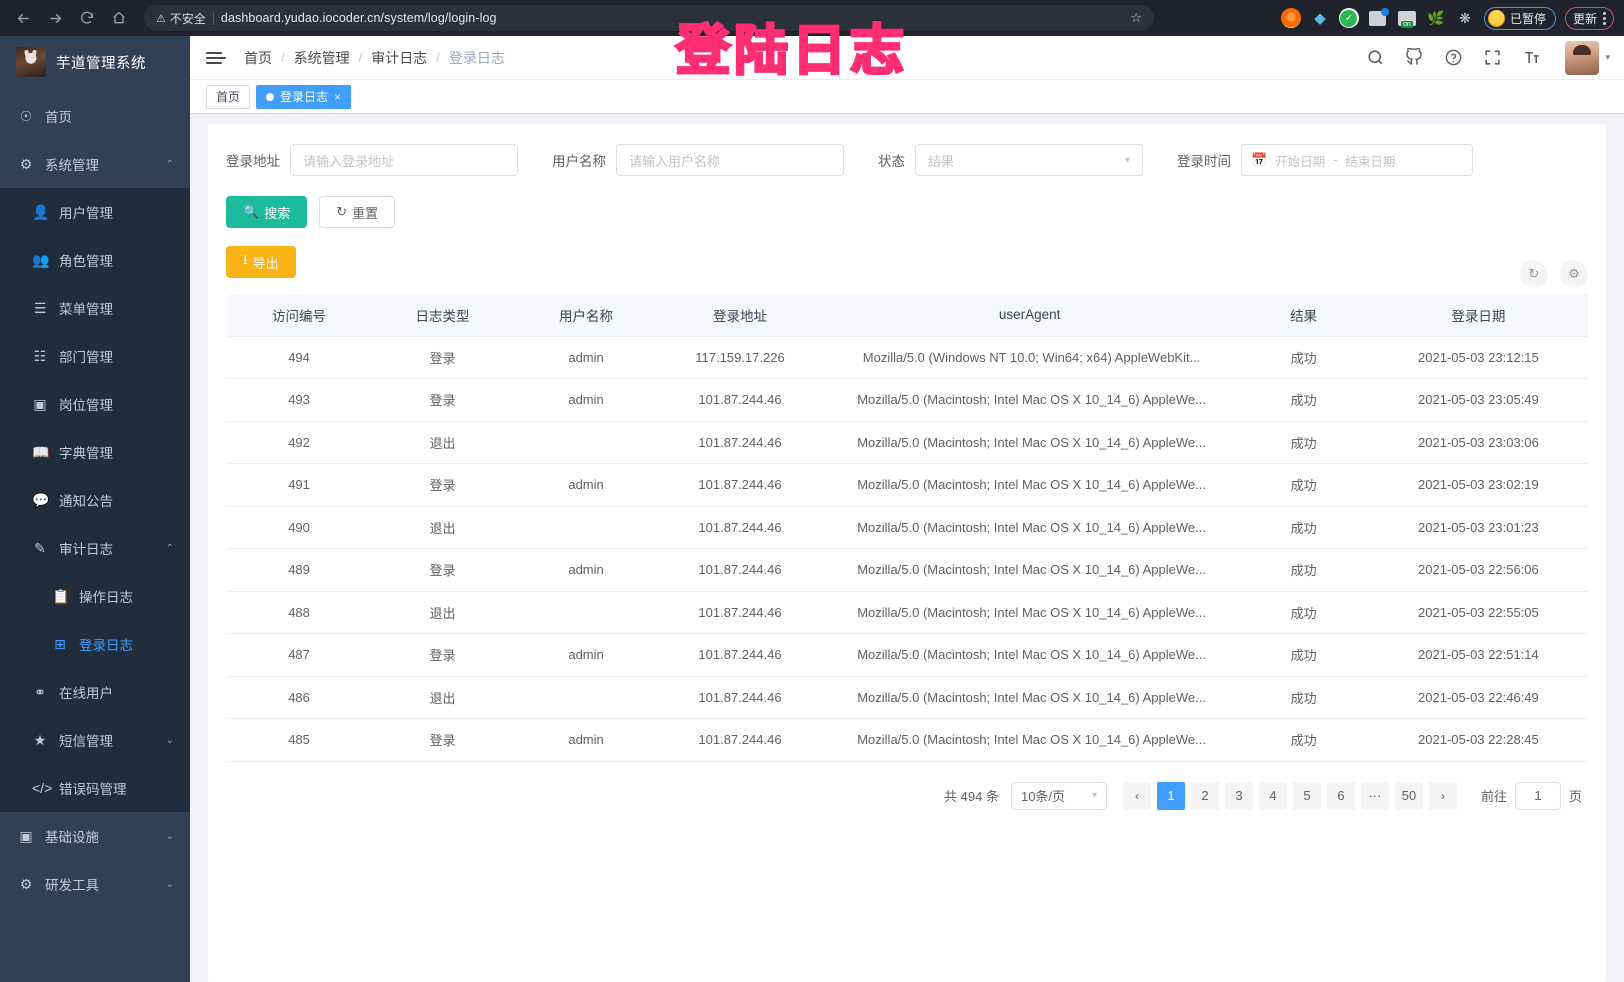 This screenshot has width=1624, height=982. What do you see at coordinates (1136, 795) in the screenshot?
I see `prev-page-button: ‹` at bounding box center [1136, 795].